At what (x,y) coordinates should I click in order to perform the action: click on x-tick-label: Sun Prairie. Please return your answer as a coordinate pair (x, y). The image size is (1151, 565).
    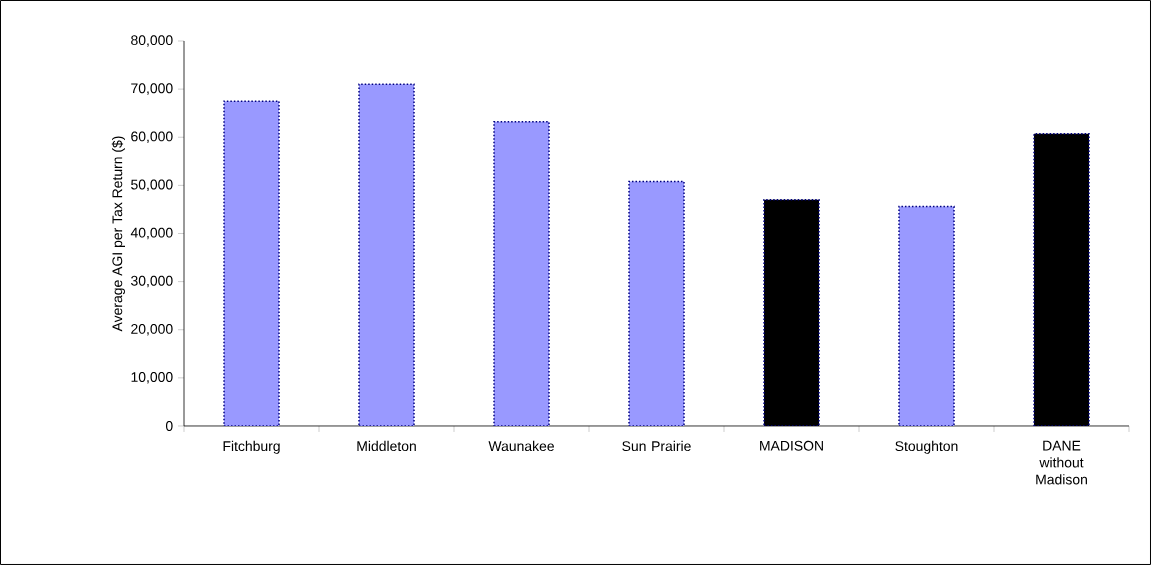
    Looking at the image, I should click on (656, 446).